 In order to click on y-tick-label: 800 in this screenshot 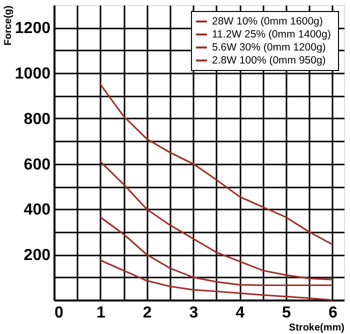, I will do `click(37, 119)`.